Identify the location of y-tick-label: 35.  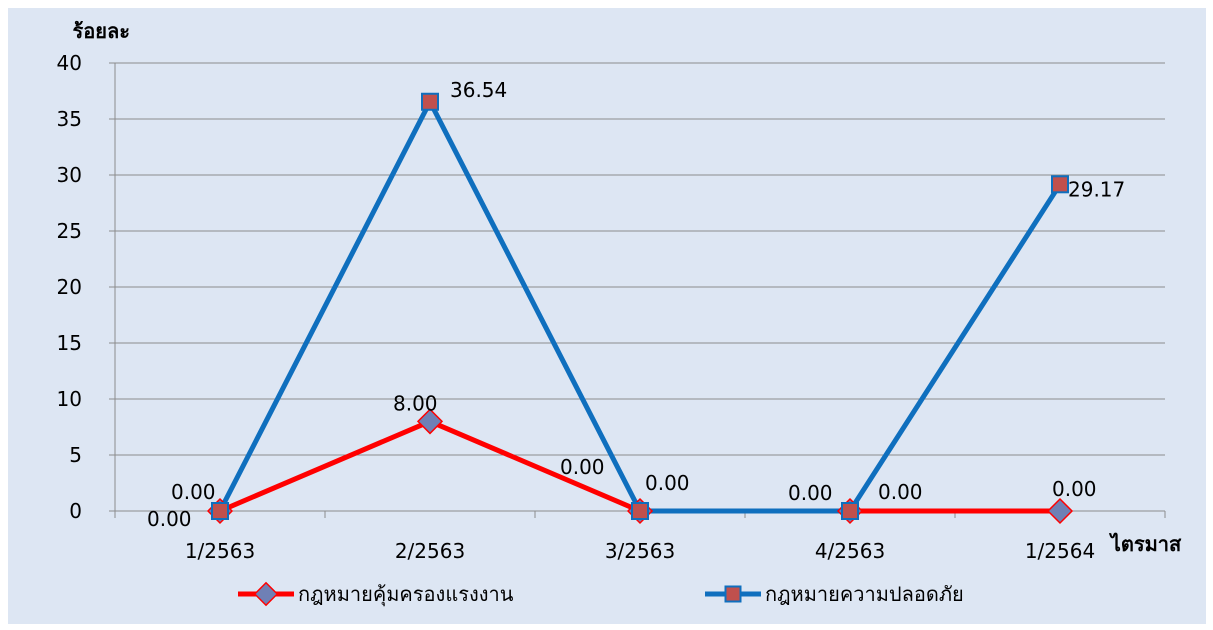
(69, 119).